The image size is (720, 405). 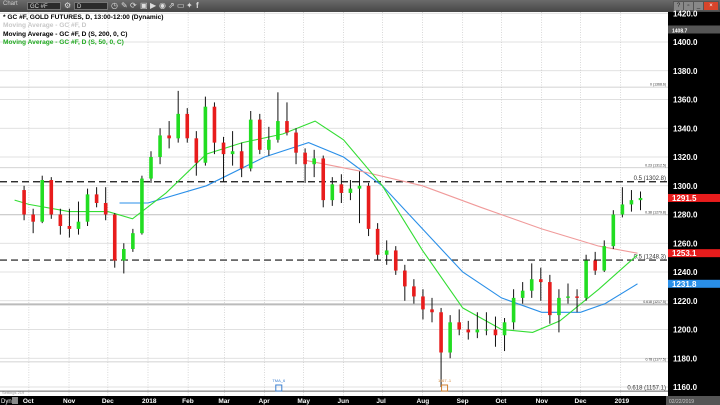 What do you see at coordinates (45, 26) in the screenshot?
I see `legend-ma-1: Moving Average - GC #F, D` at bounding box center [45, 26].